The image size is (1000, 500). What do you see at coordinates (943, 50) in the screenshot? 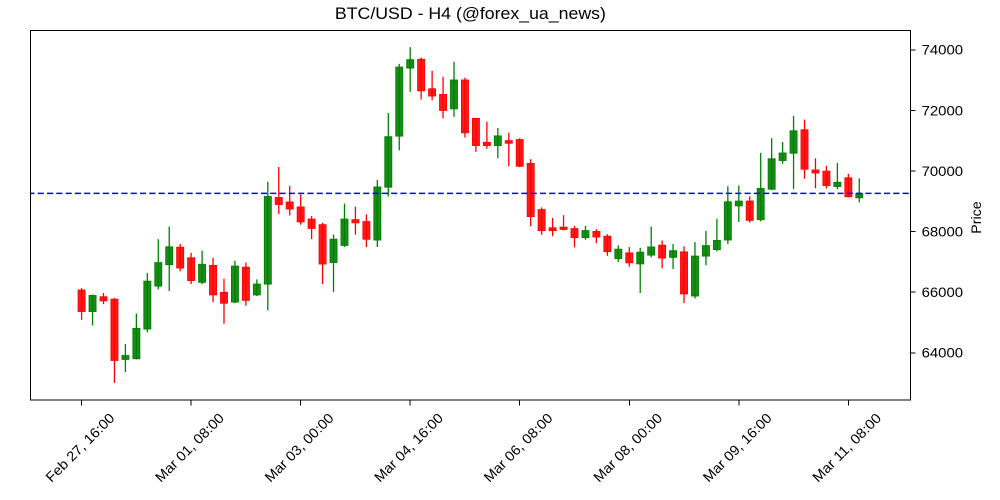
I see `svg-text: 74000` at bounding box center [943, 50].